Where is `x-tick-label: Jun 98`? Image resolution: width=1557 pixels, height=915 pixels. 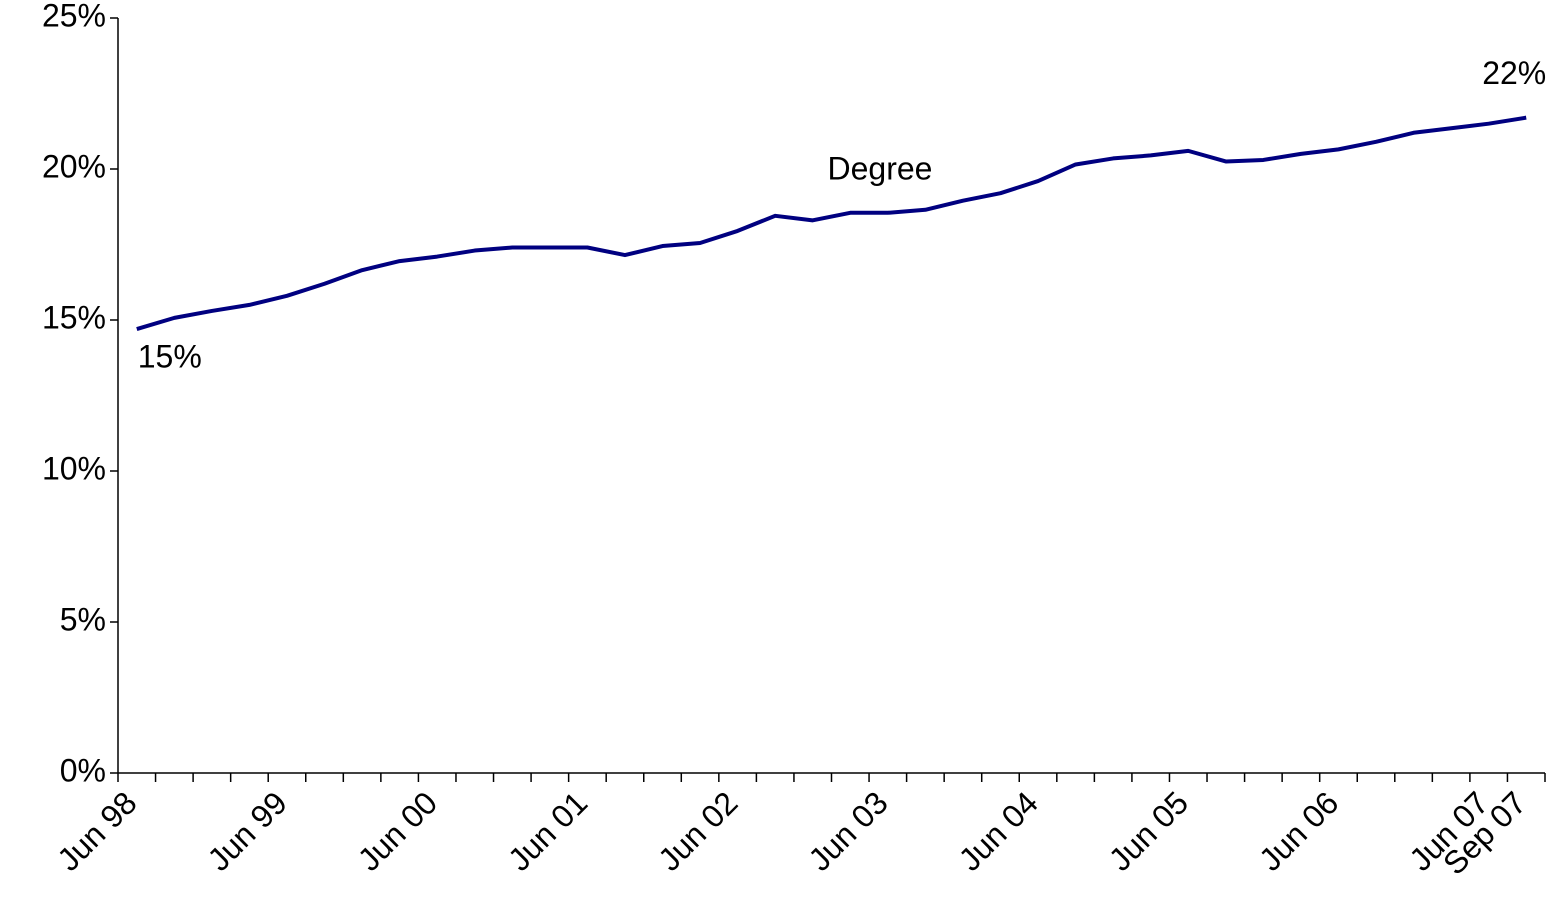
x-tick-label: Jun 98 is located at coordinates (96, 830).